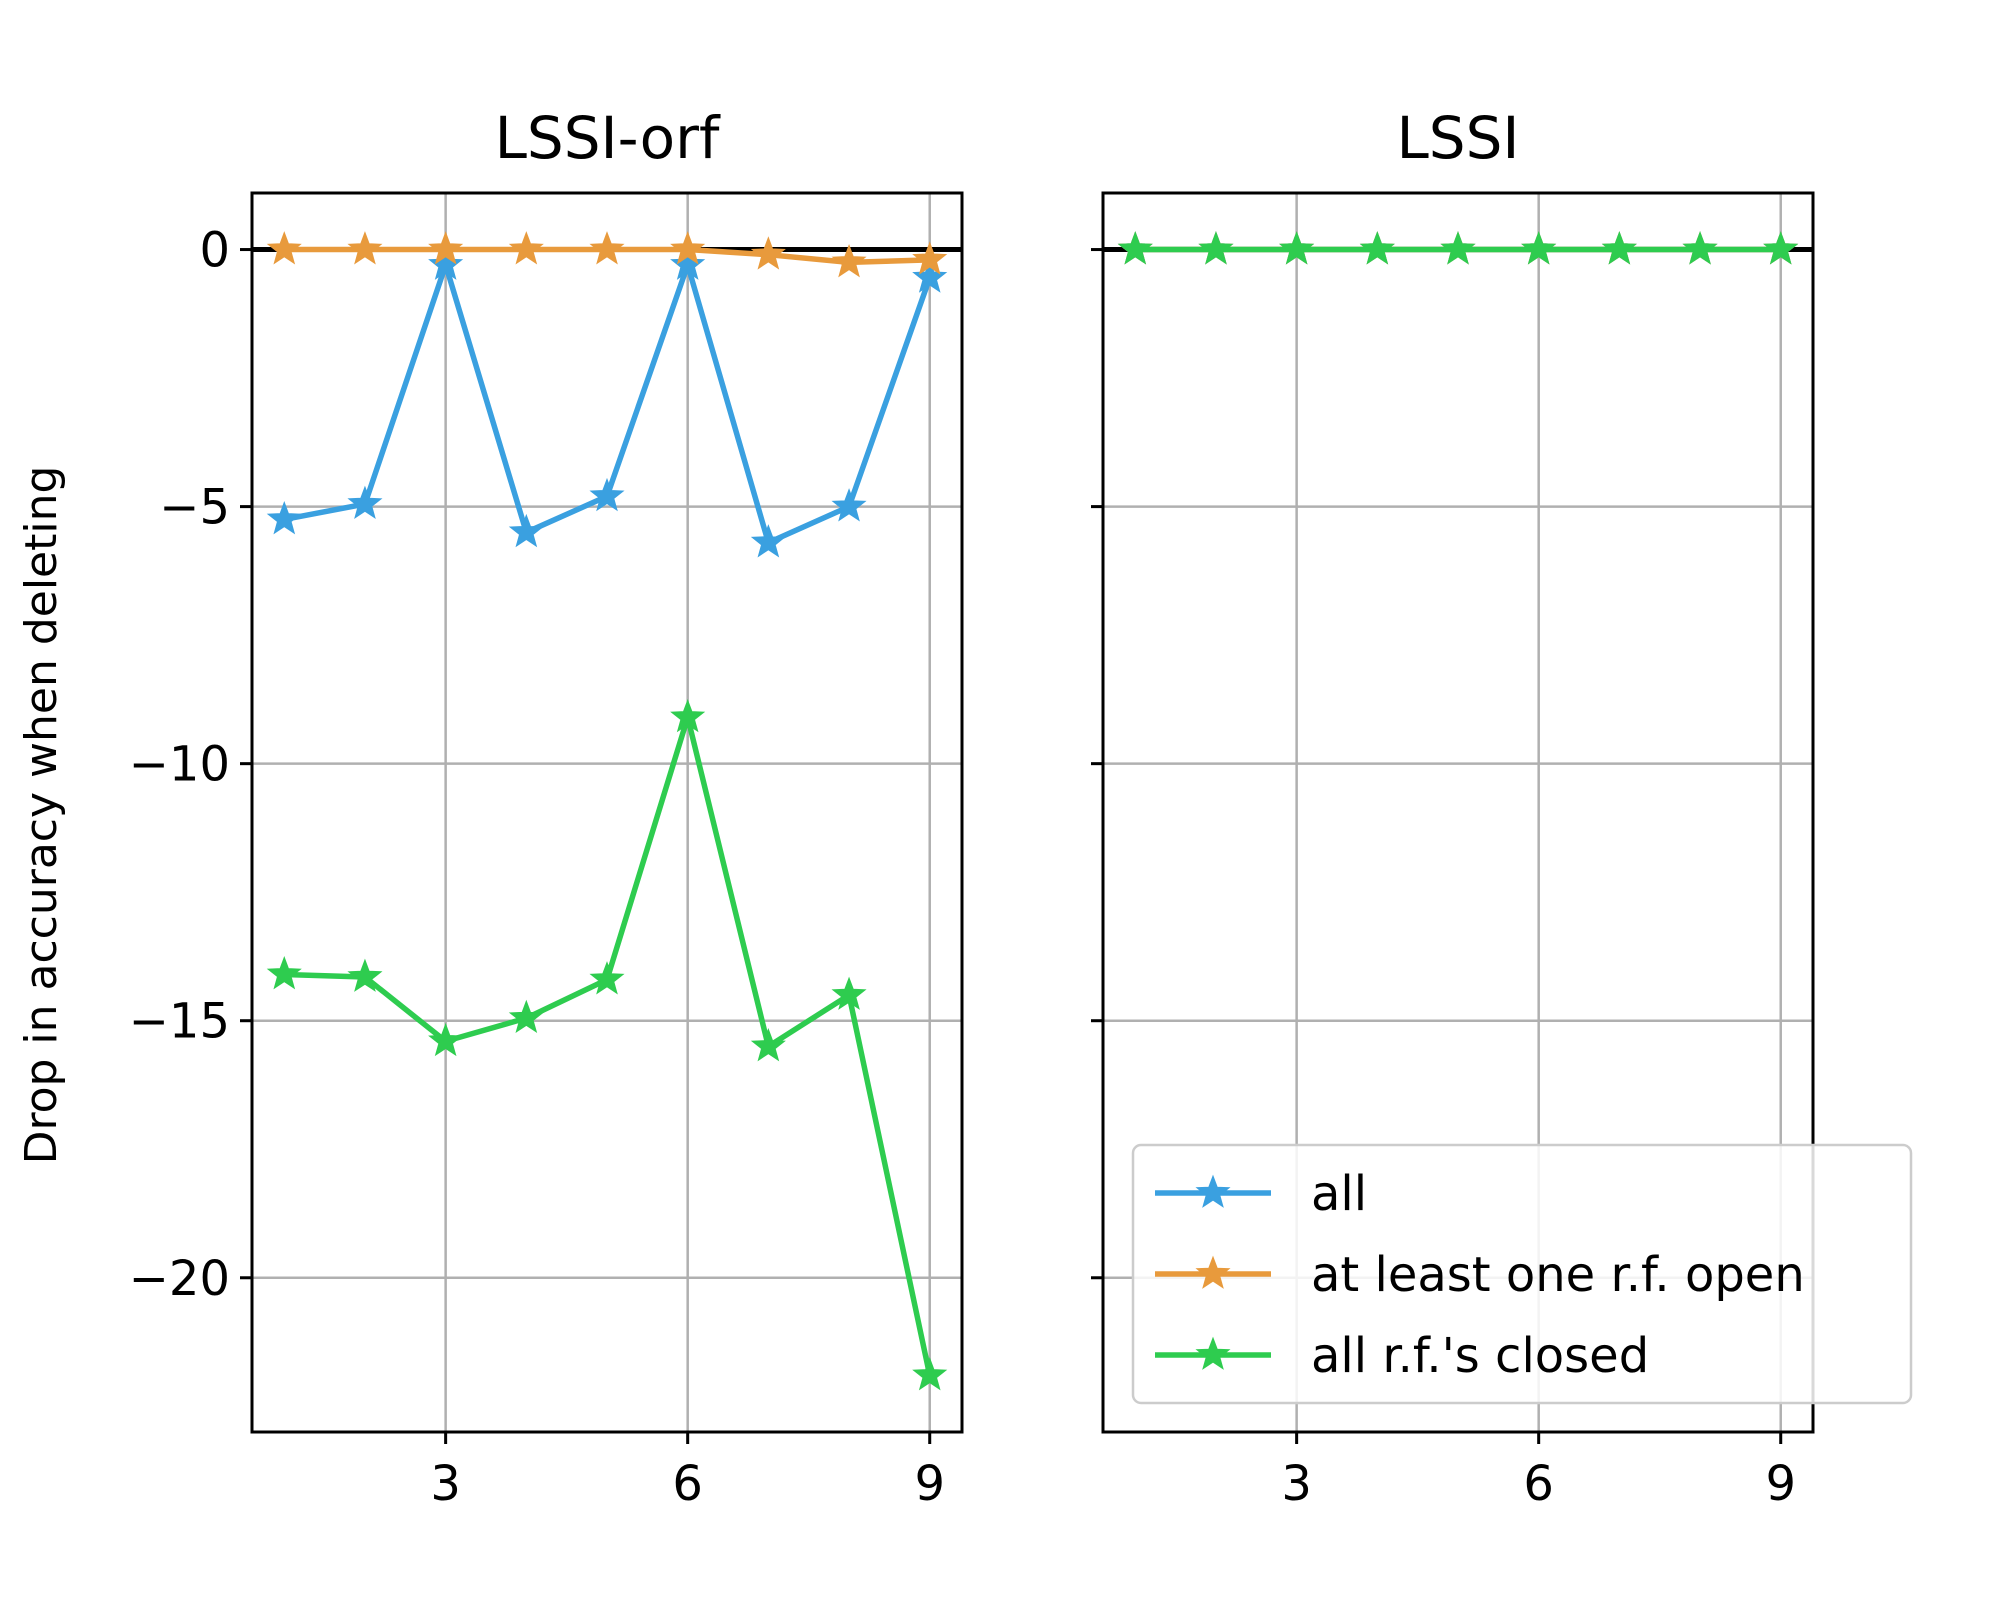  What do you see at coordinates (179, 1022) in the screenshot?
I see `y-tick-label: −15` at bounding box center [179, 1022].